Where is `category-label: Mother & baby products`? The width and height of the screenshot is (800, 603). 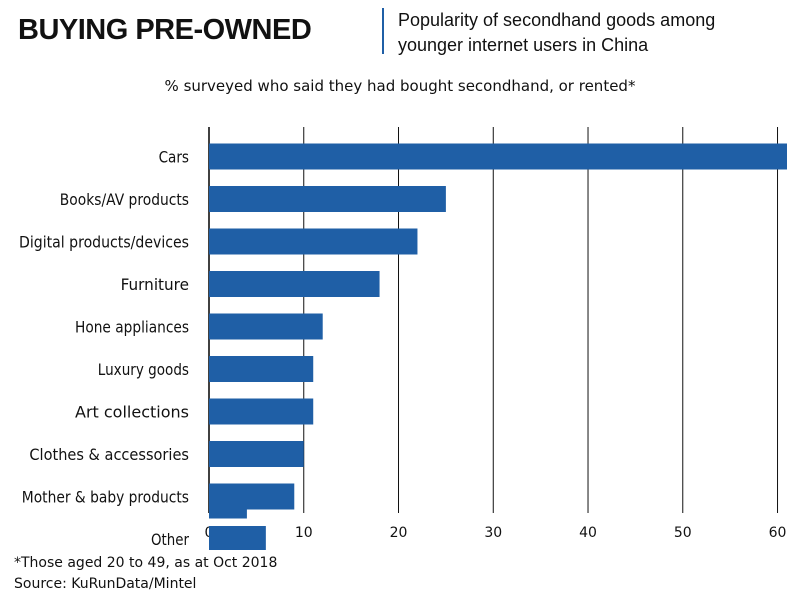 category-label: Mother & baby products is located at coordinates (105, 497).